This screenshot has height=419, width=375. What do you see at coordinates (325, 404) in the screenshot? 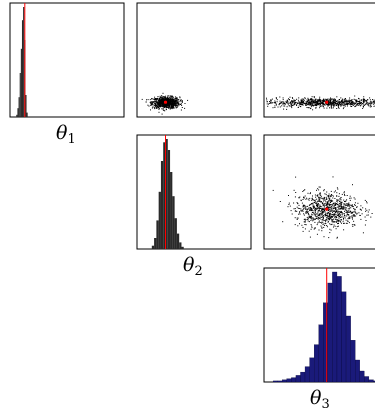
I see `axis-label-theta3-sub: 3` at bounding box center [325, 404].